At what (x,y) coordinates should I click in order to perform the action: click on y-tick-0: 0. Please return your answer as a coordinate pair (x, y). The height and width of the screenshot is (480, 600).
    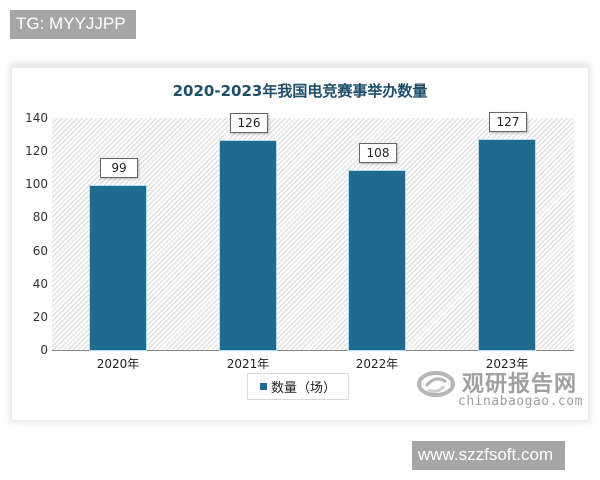
    Looking at the image, I should click on (44, 350).